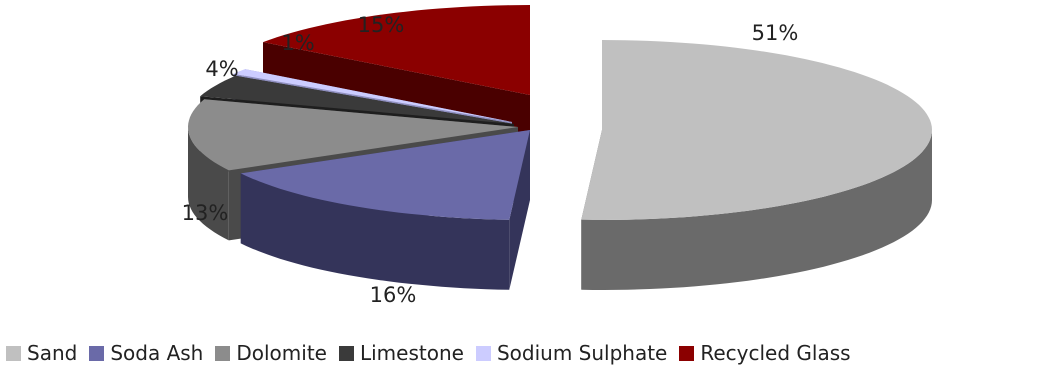 The image size is (1037, 370). Describe the element at coordinates (385, 175) in the screenshot. I see `slice-top-soda-ash` at that location.